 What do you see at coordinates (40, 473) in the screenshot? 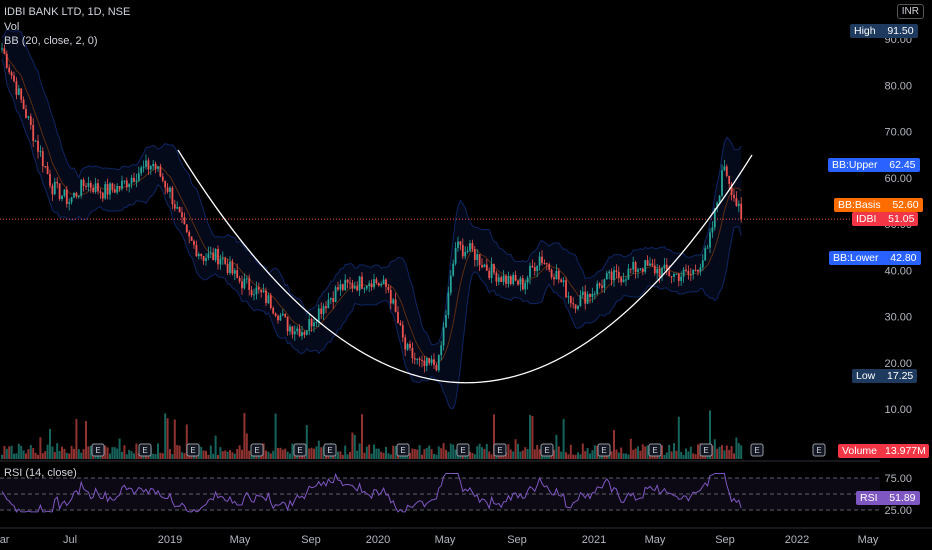
I see `rsi-indicator-label: RSI (14, close)` at bounding box center [40, 473].